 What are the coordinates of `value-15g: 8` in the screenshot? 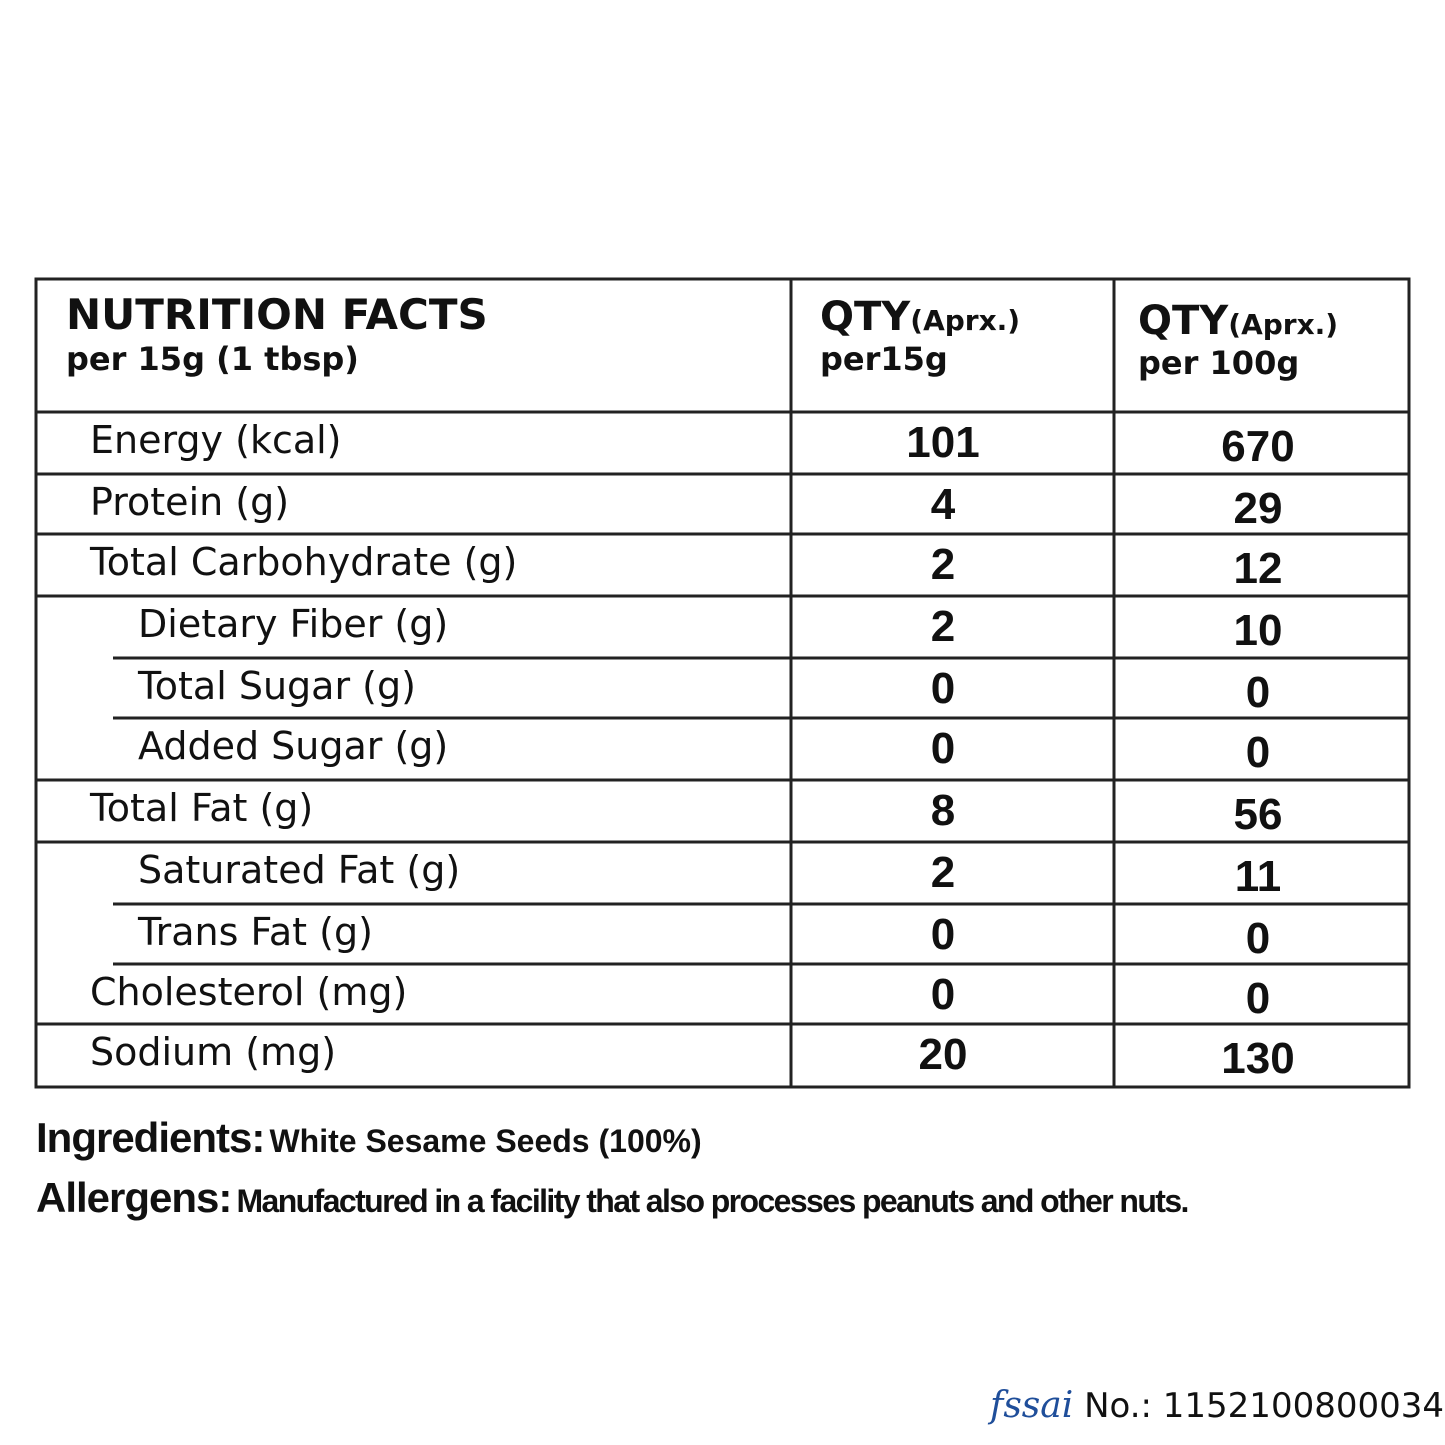 It's located at (943, 810).